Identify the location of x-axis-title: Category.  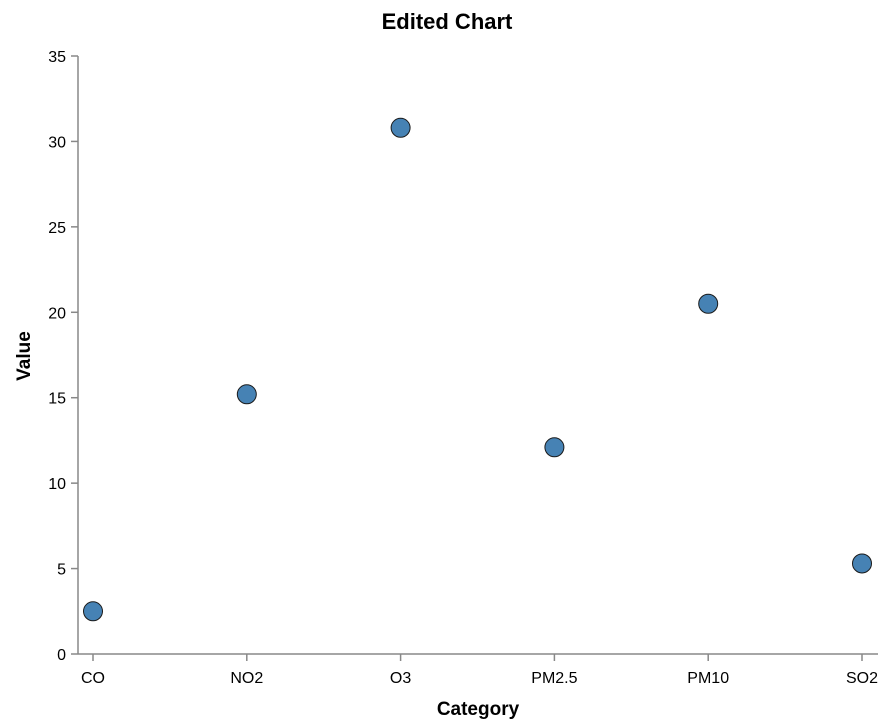
(478, 709).